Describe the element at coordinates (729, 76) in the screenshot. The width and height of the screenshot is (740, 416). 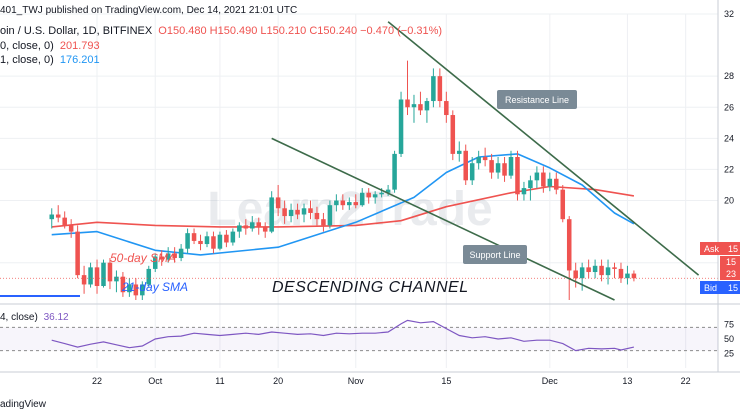
I see `price-tick-label: 28` at that location.